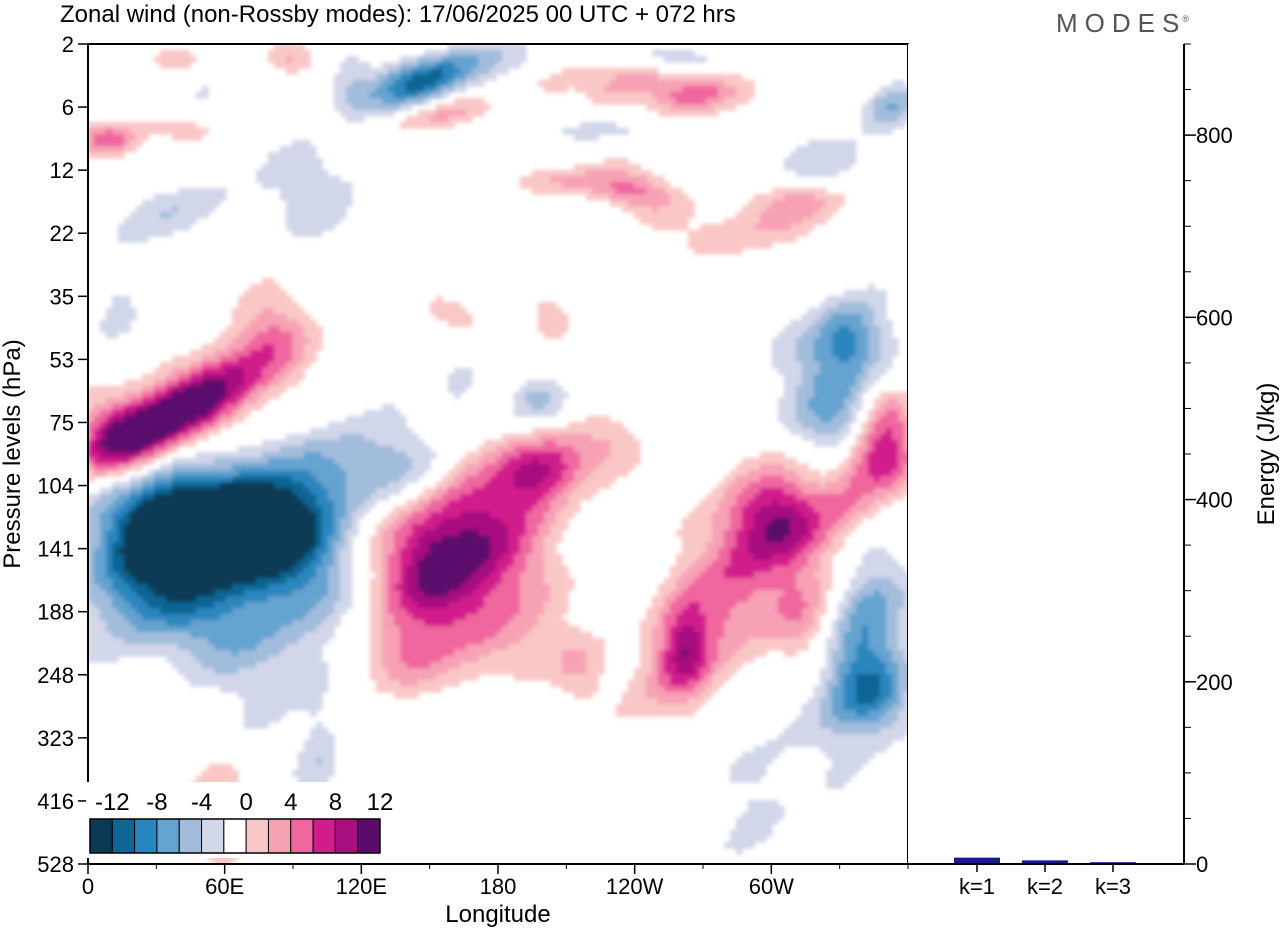 This screenshot has width=1280, height=930. I want to click on logo-mark: ®, so click(1185, 19).